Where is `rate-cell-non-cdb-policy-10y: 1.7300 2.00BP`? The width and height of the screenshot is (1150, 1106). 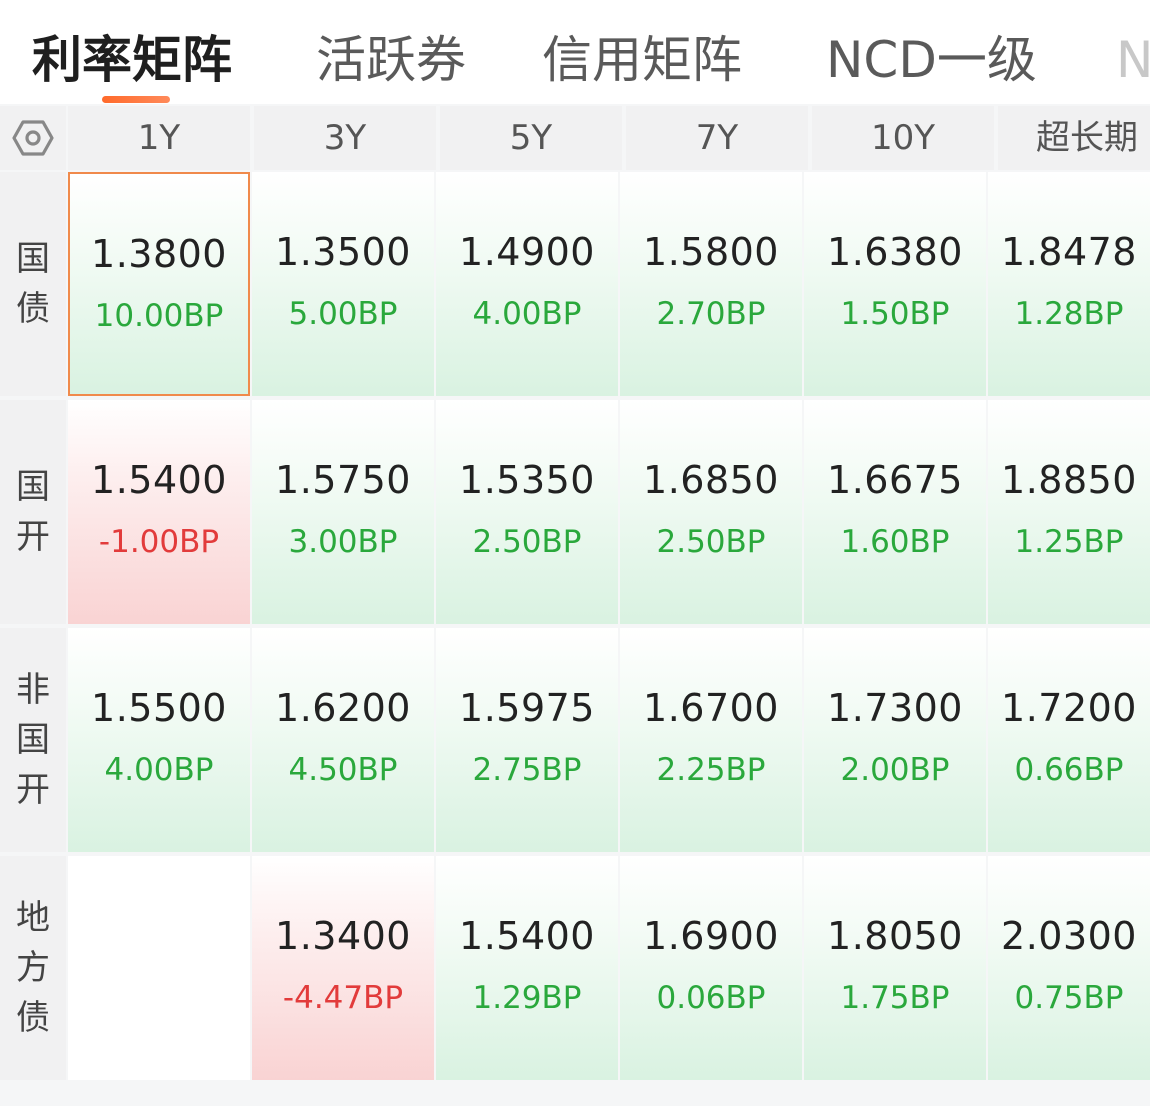 rate-cell-non-cdb-policy-10y: 1.7300 2.00BP is located at coordinates (895, 740).